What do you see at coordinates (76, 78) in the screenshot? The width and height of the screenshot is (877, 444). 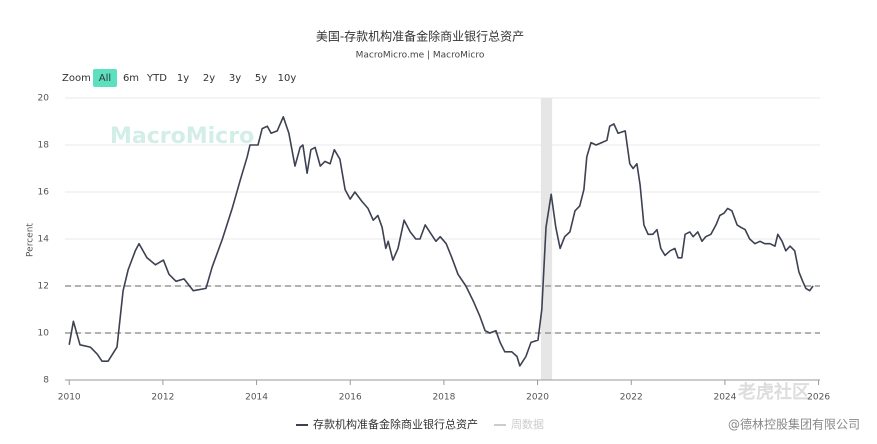 I see `zoom-label: Zoom` at bounding box center [76, 78].